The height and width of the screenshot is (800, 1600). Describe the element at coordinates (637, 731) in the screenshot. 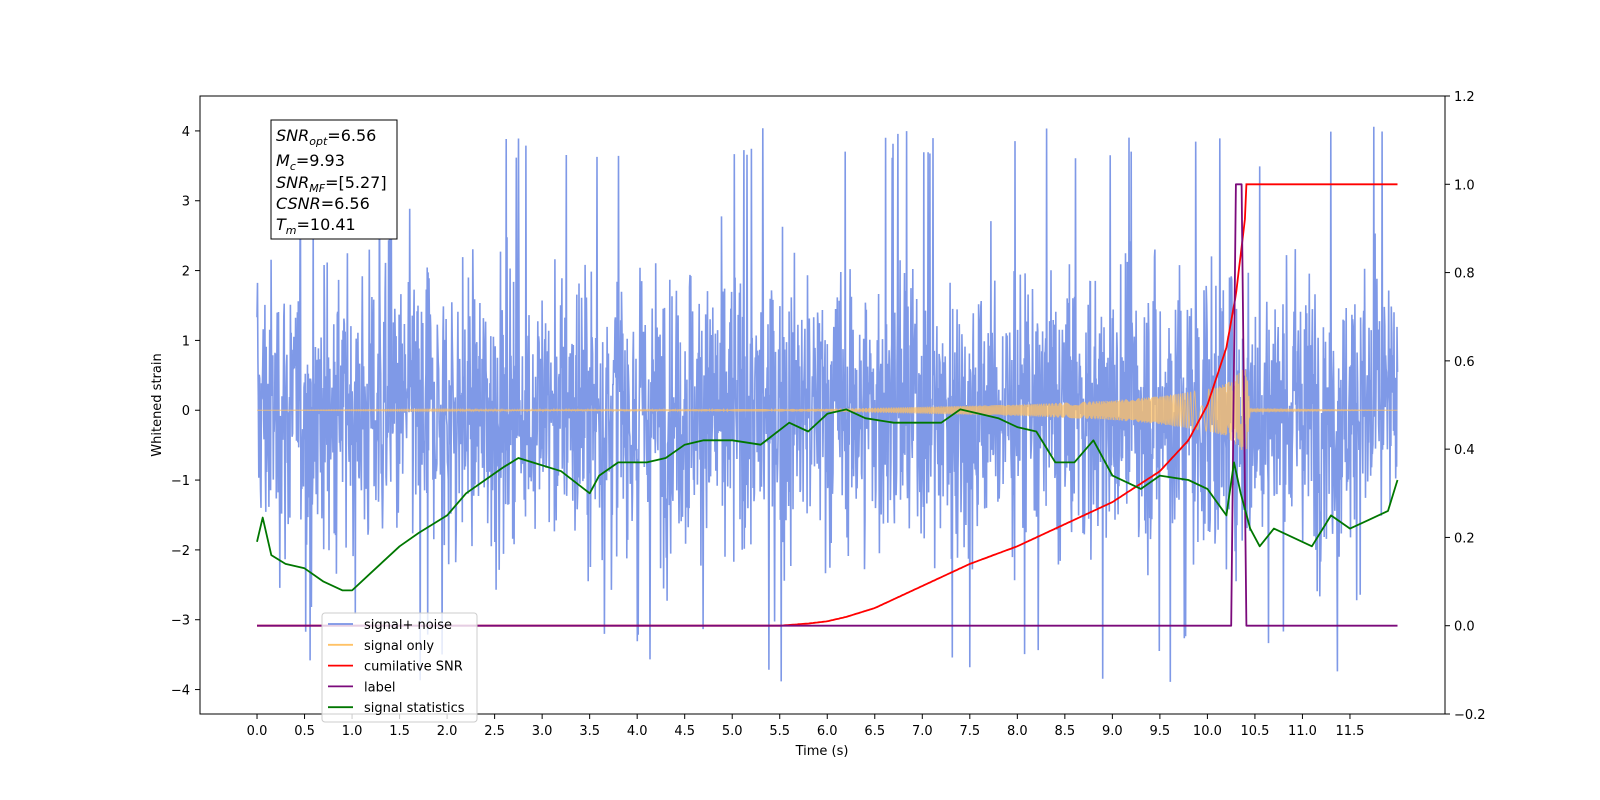

I see `x-tick-label: 4.0` at that location.